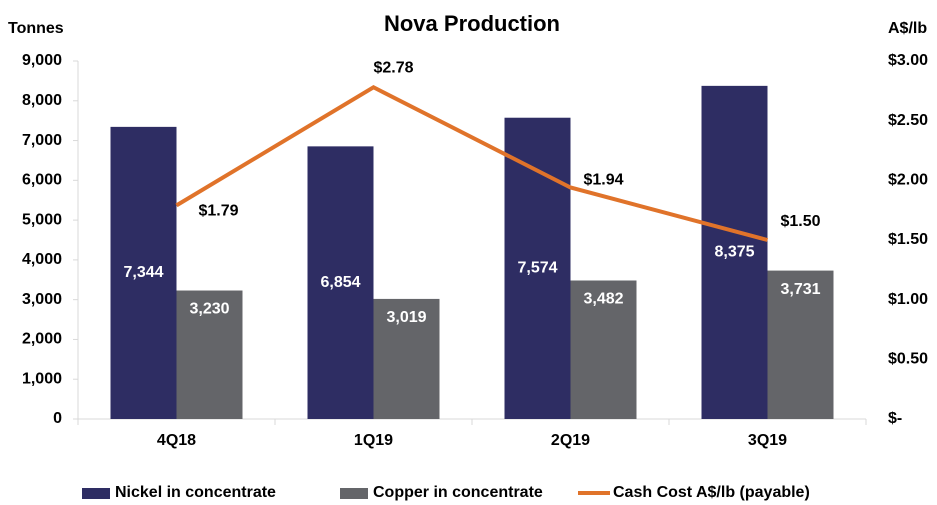 This screenshot has width=937, height=505. Describe the element at coordinates (218, 211) in the screenshot. I see `line-label: $1.79` at that location.